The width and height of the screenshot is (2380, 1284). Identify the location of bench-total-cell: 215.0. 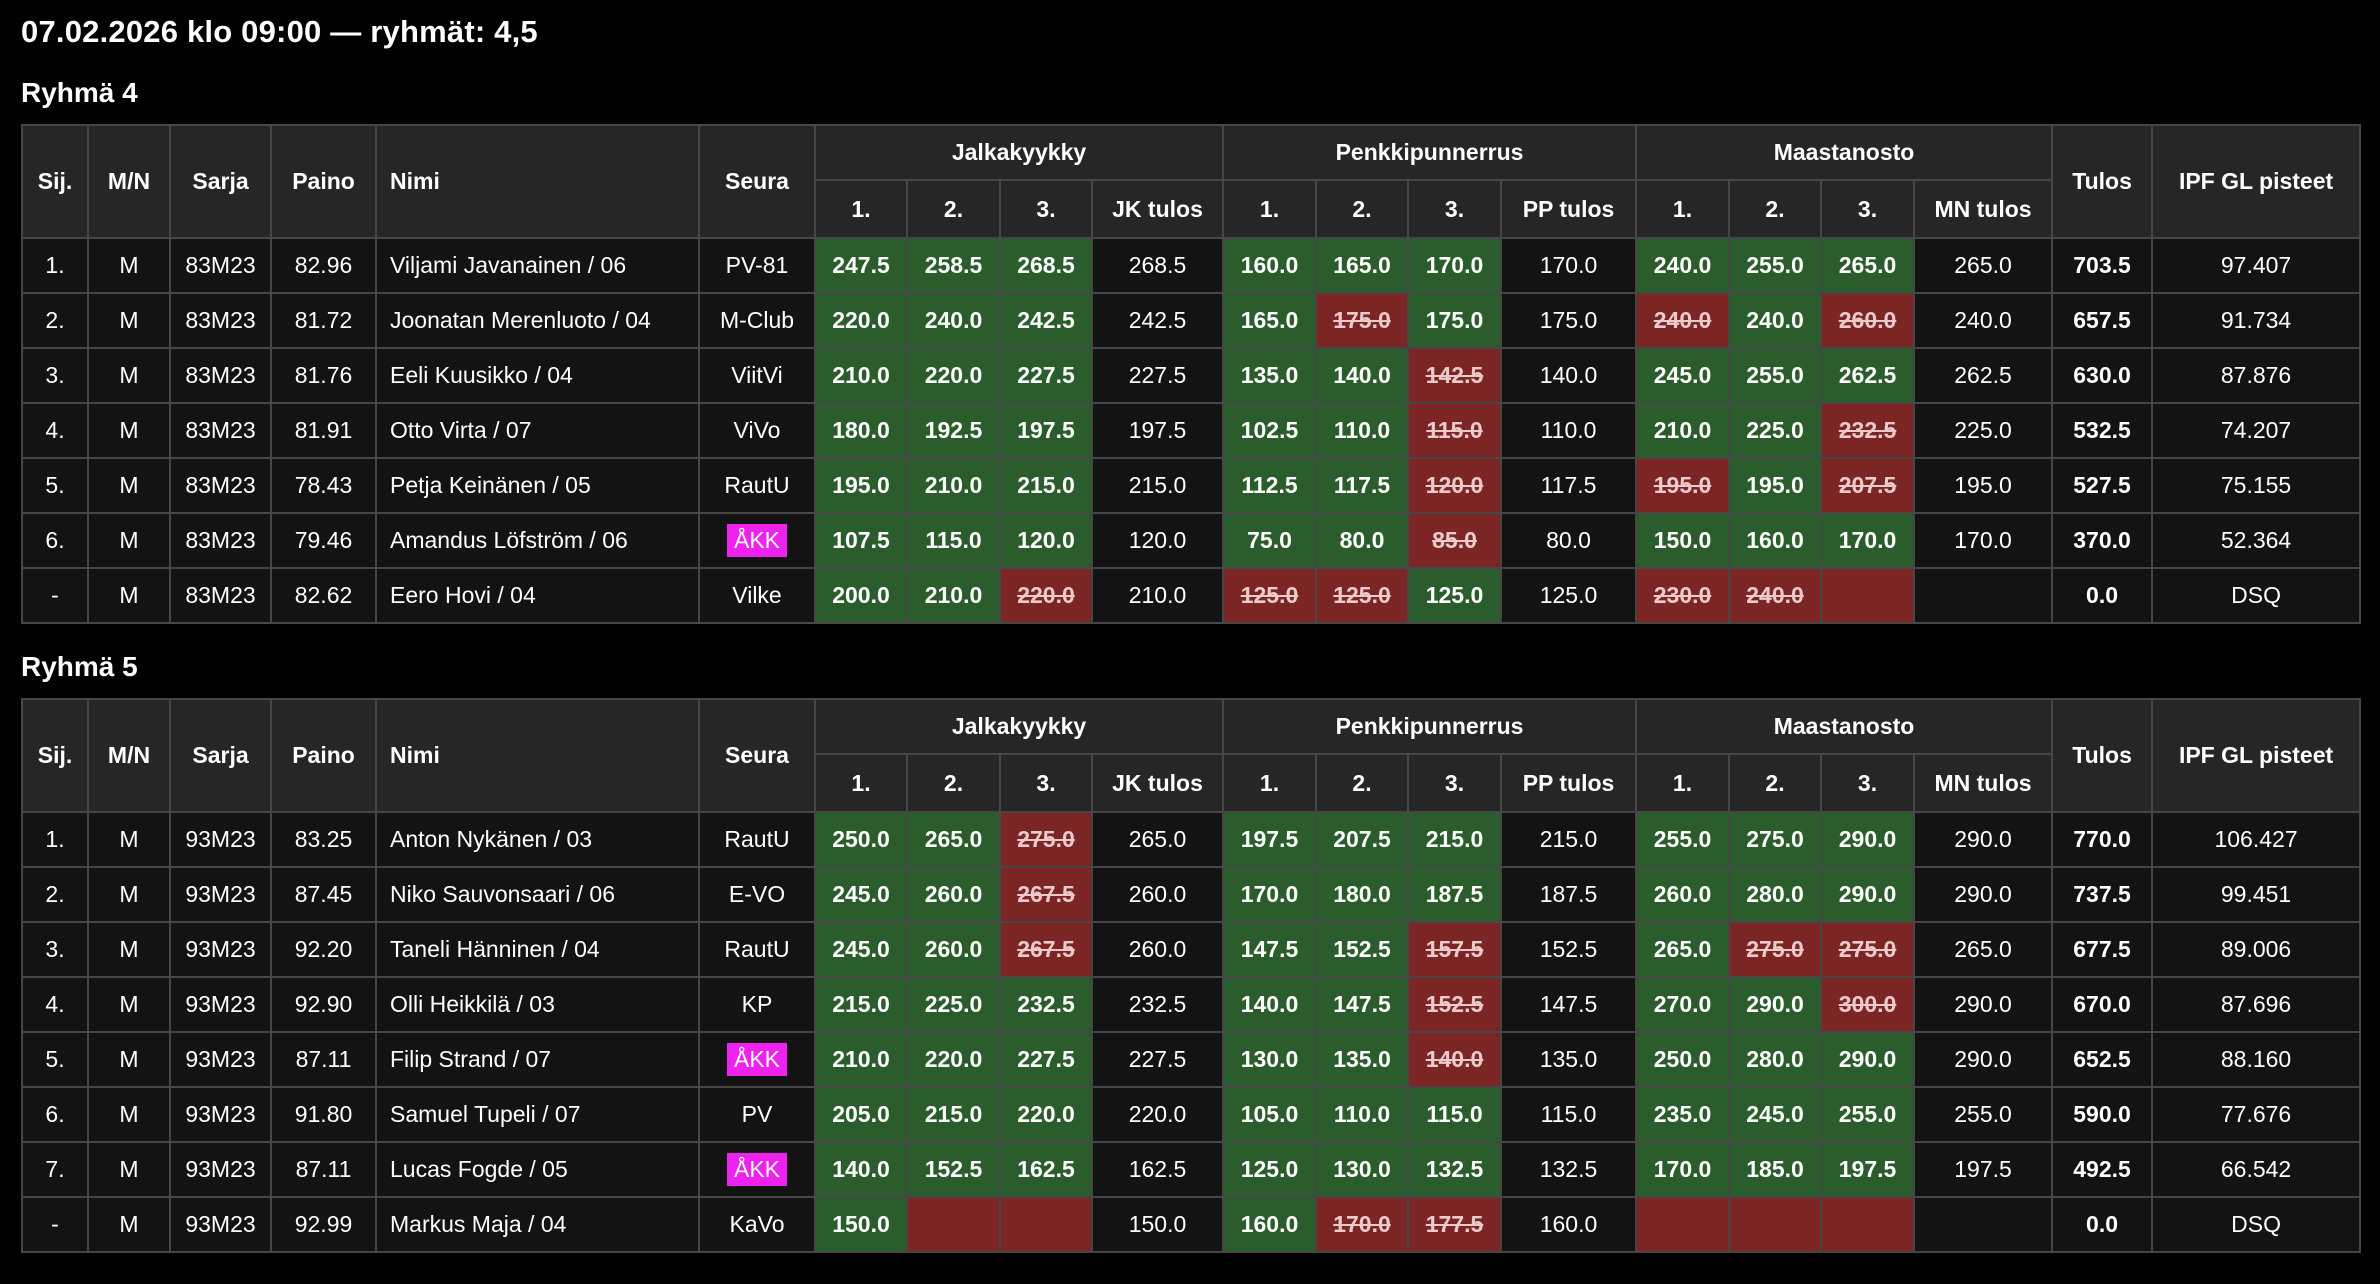
(1568, 839).